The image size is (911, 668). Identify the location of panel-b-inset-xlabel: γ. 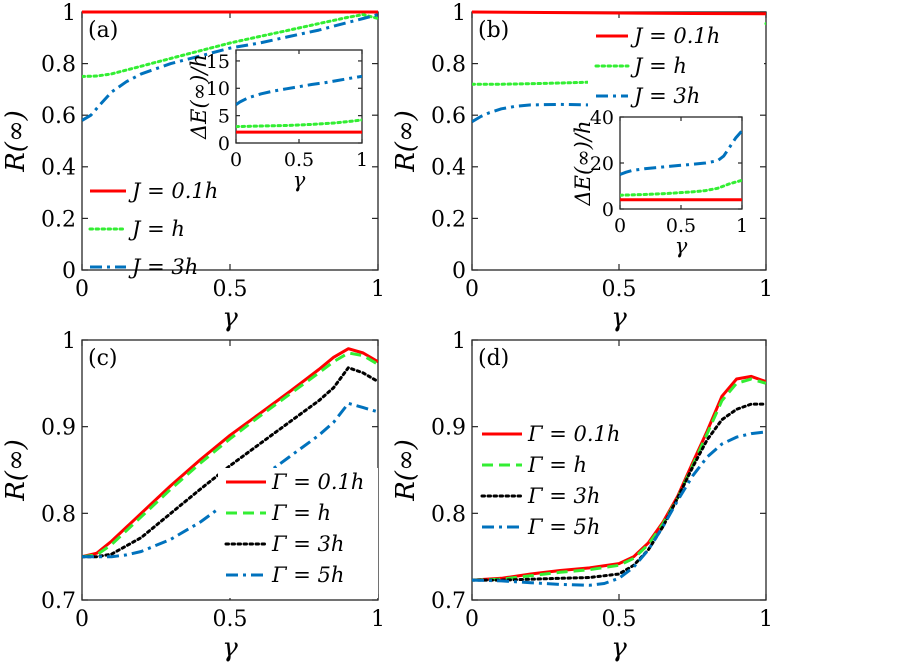
(681, 246).